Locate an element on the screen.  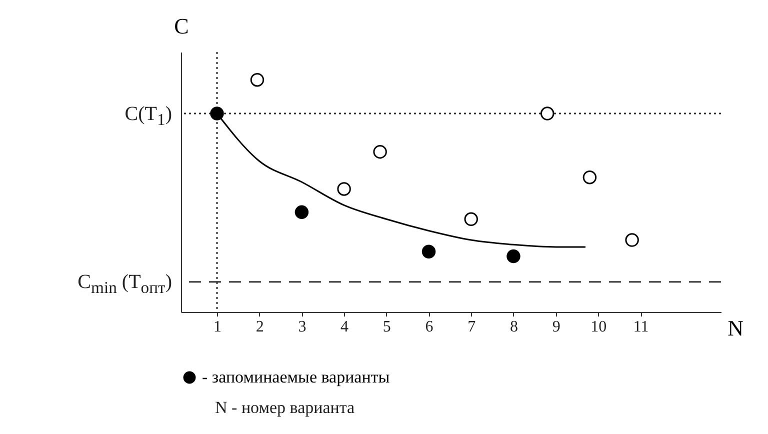
ref-line-label: C$_{min}$ (T$_{опт}$) is located at coordinates (125, 284).